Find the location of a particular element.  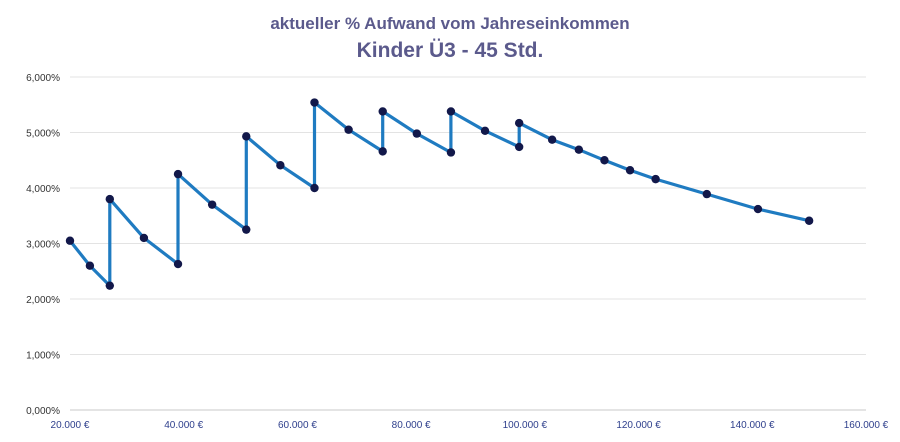

x-tick-label: 160.000 € is located at coordinates (866, 425).